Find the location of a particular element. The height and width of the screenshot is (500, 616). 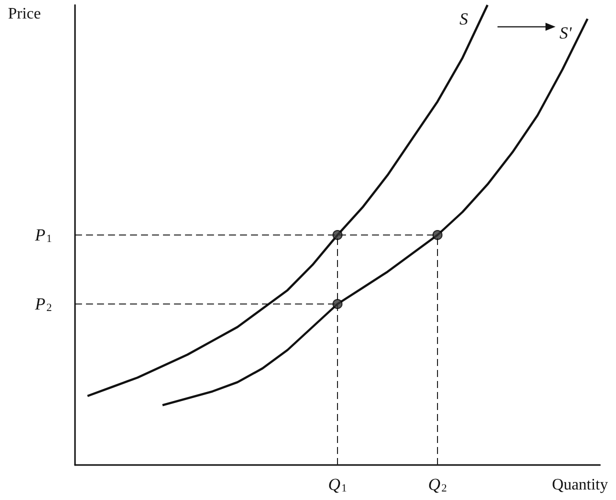

x-axis-title: Quantity is located at coordinates (580, 485).